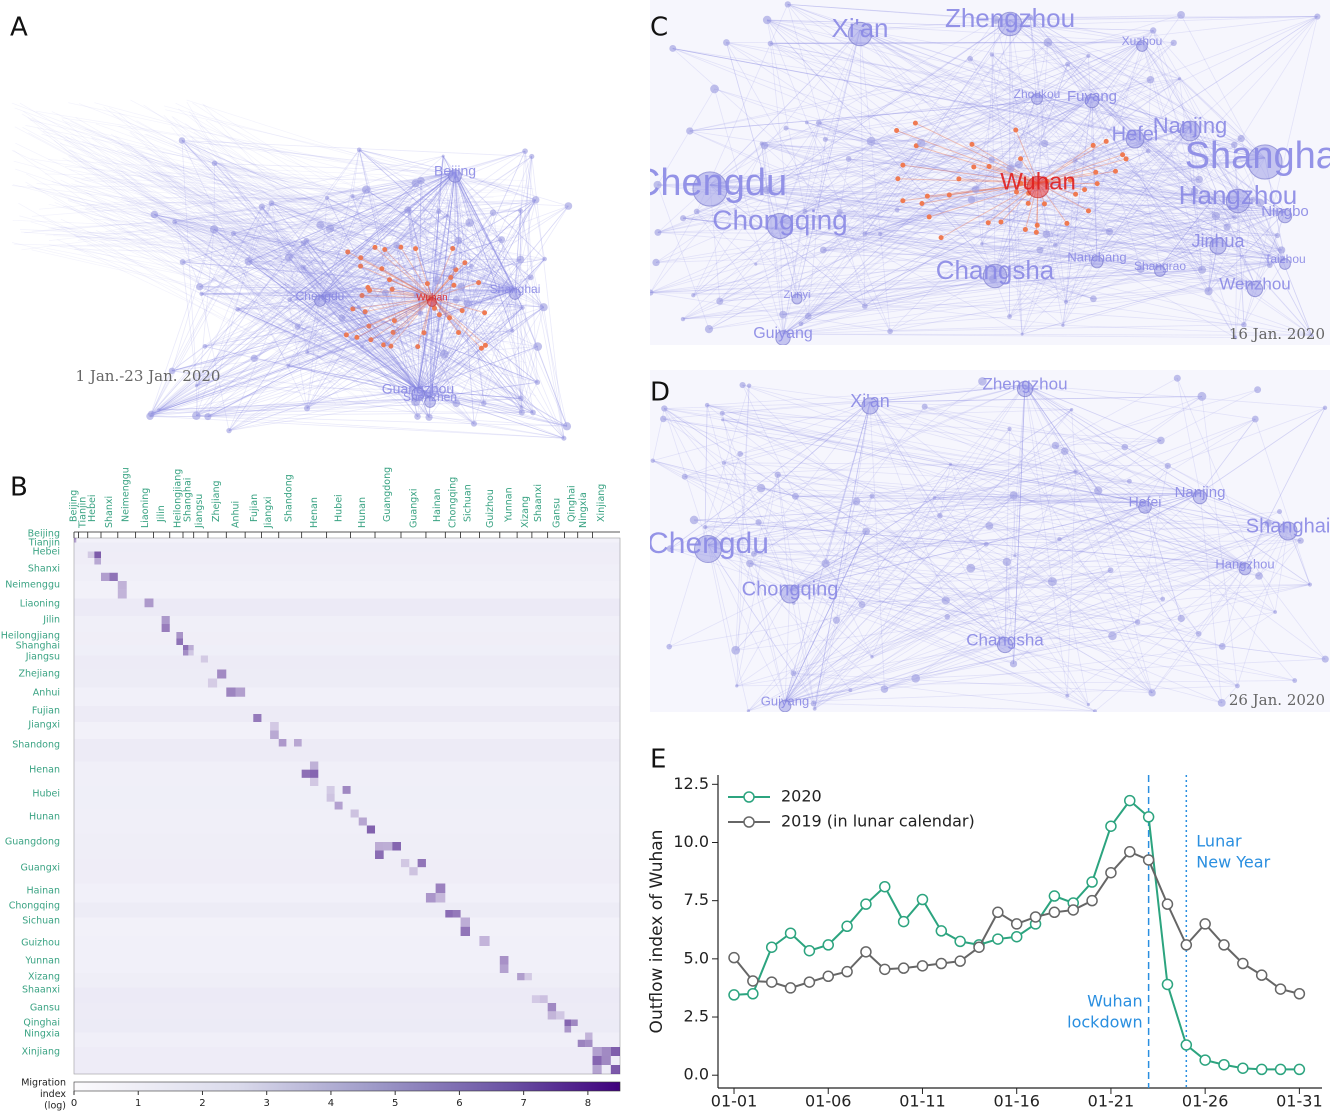  I want to click on column-label: Hainan, so click(437, 505).